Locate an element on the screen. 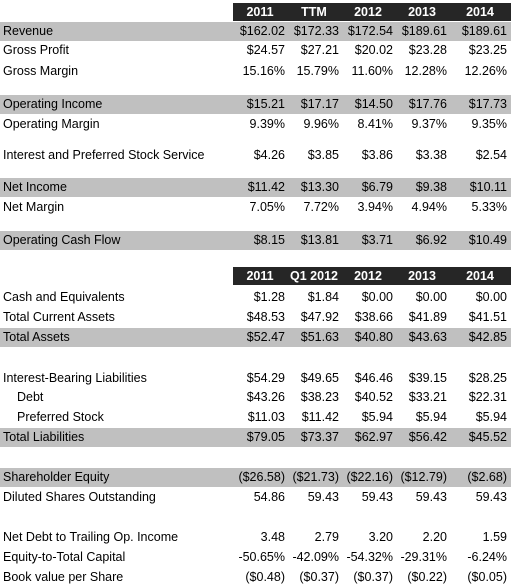 This screenshot has height=587, width=511. cell-value: -54.32% is located at coordinates (369, 557).